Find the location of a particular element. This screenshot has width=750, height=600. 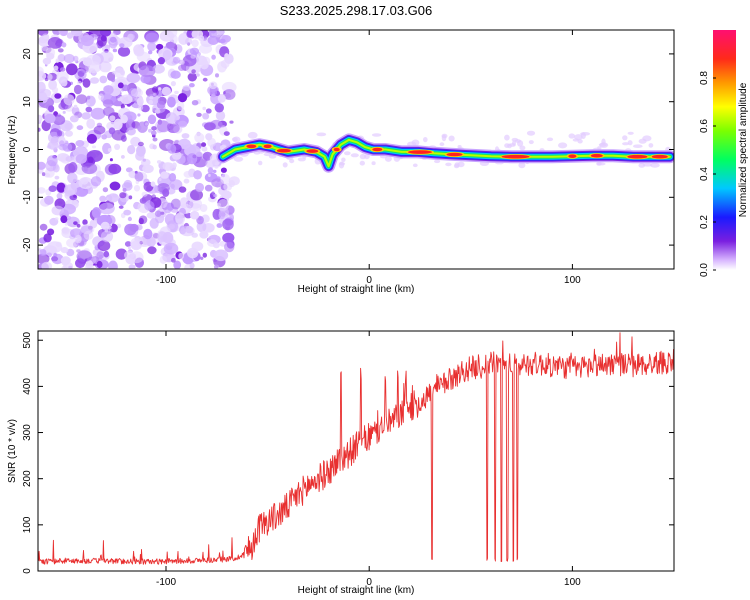

colorbar-tick-label: 0.4 is located at coordinates (704, 174).